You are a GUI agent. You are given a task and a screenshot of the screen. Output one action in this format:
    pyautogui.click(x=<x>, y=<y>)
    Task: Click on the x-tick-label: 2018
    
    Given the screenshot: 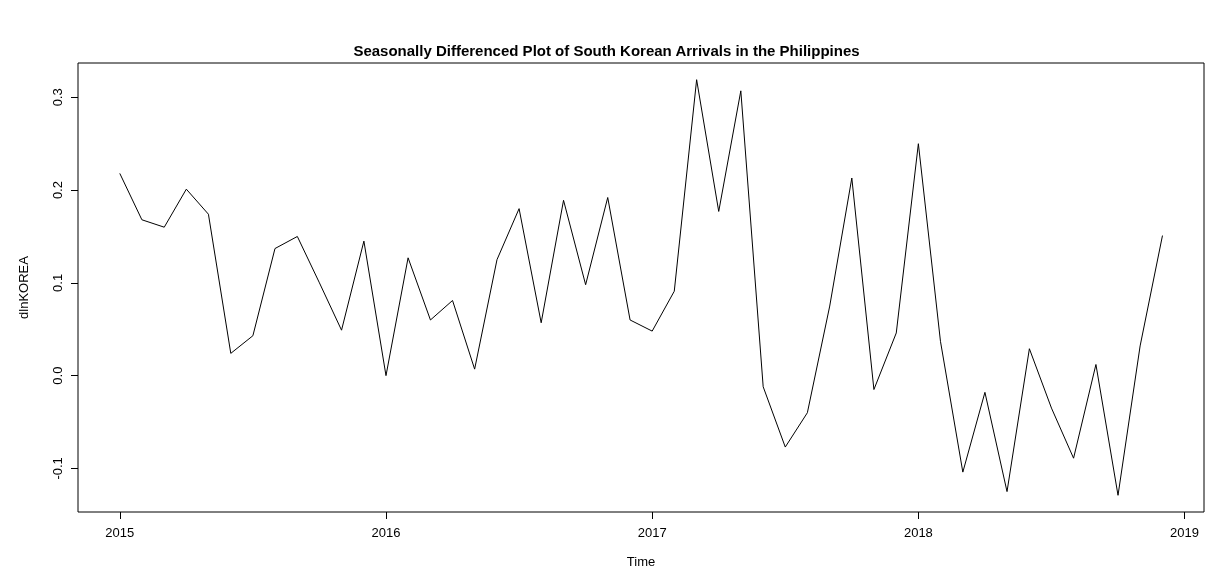 What is the action you would take?
    pyautogui.click(x=918, y=532)
    